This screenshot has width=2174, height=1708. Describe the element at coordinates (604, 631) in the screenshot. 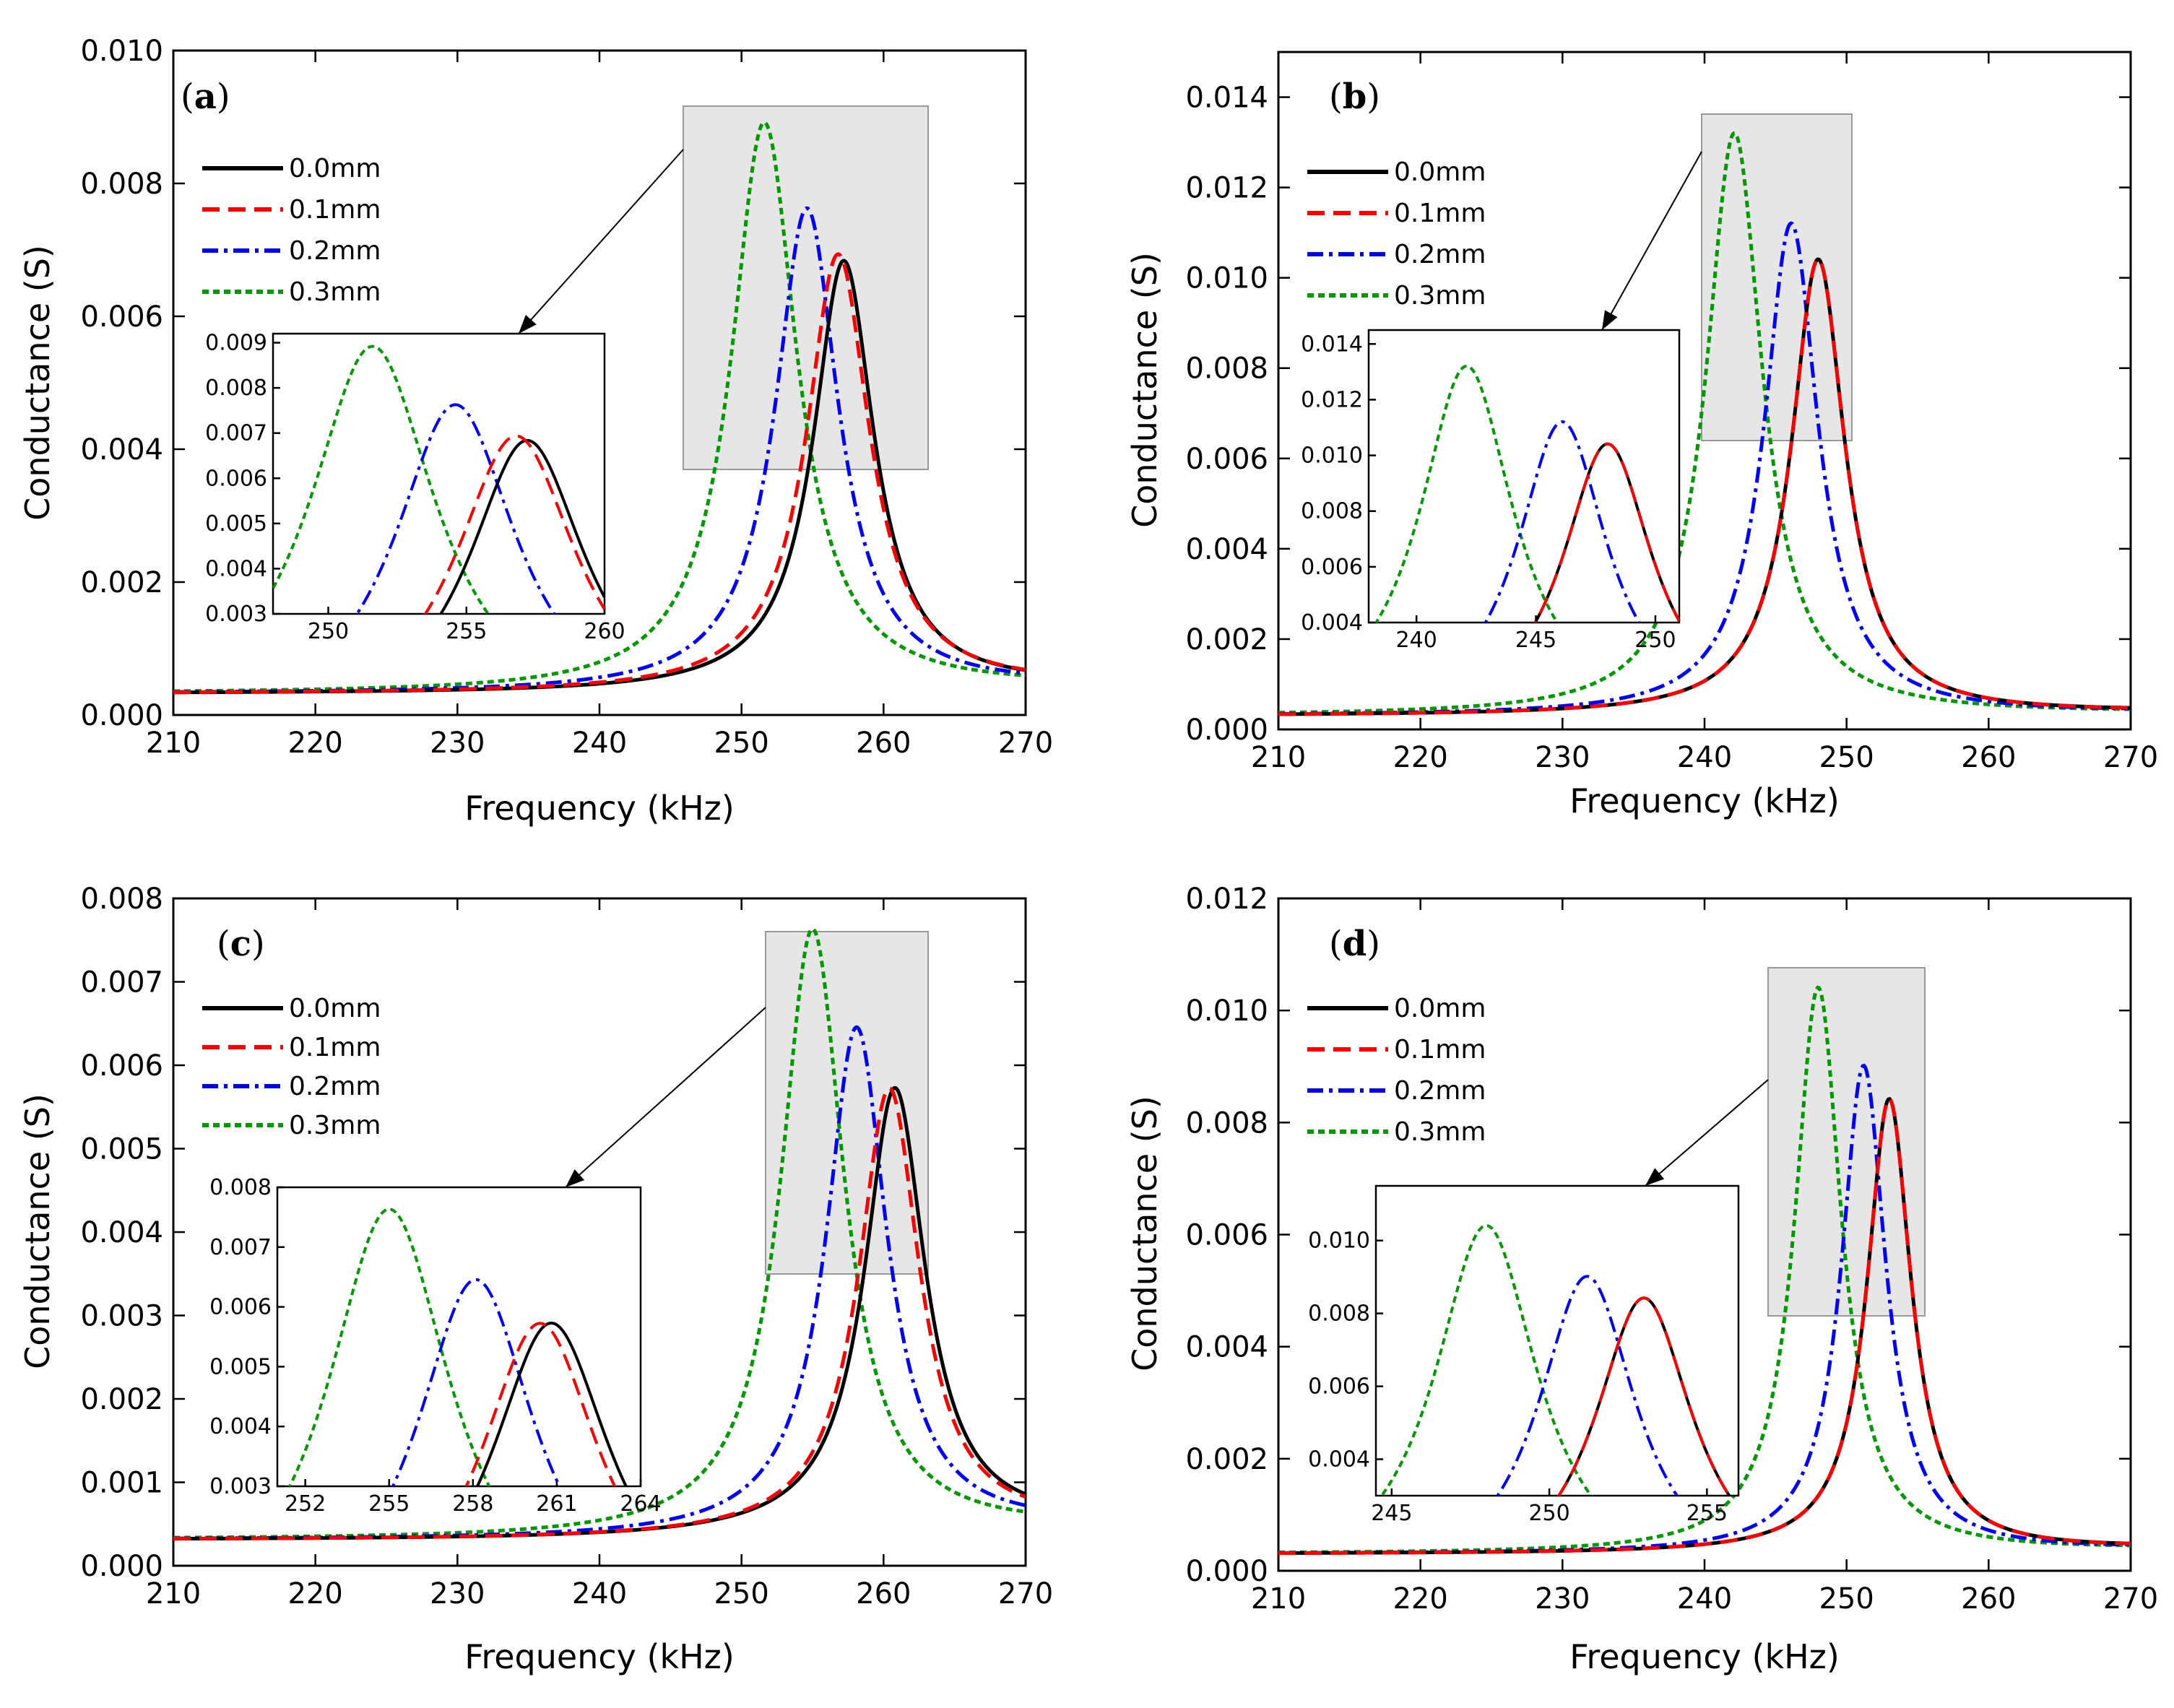

I see `inset-x-tick-label: 260` at that location.